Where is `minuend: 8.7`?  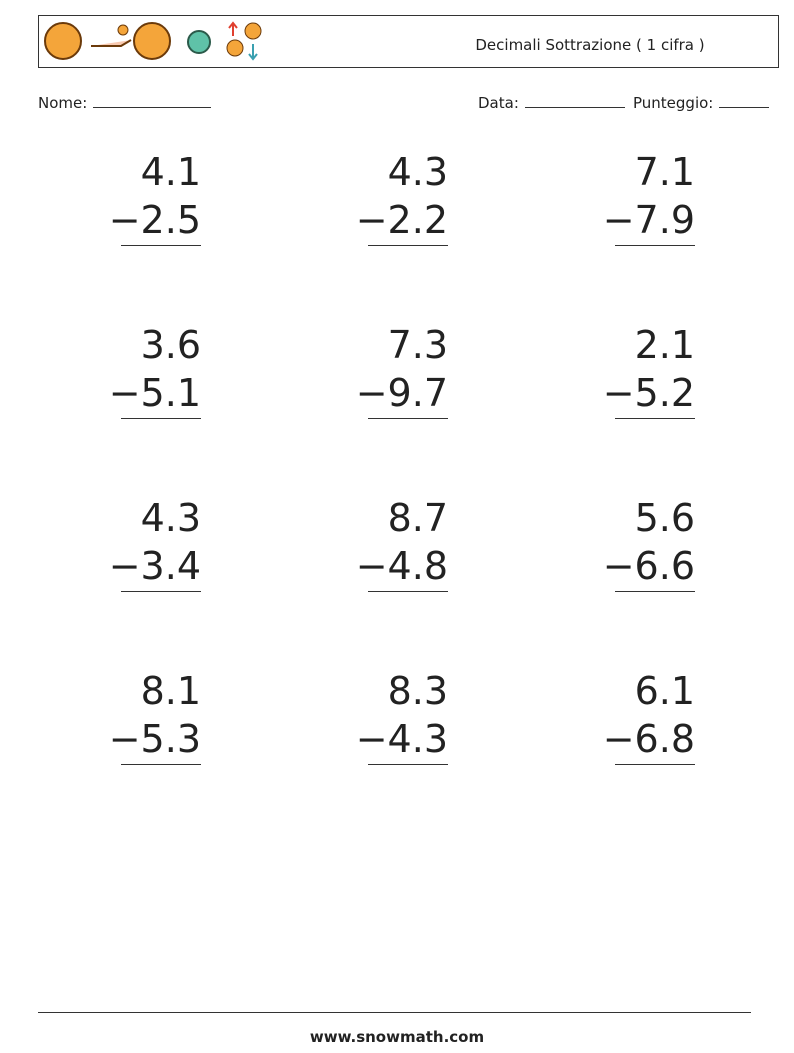 minuend: 8.7 is located at coordinates (417, 518).